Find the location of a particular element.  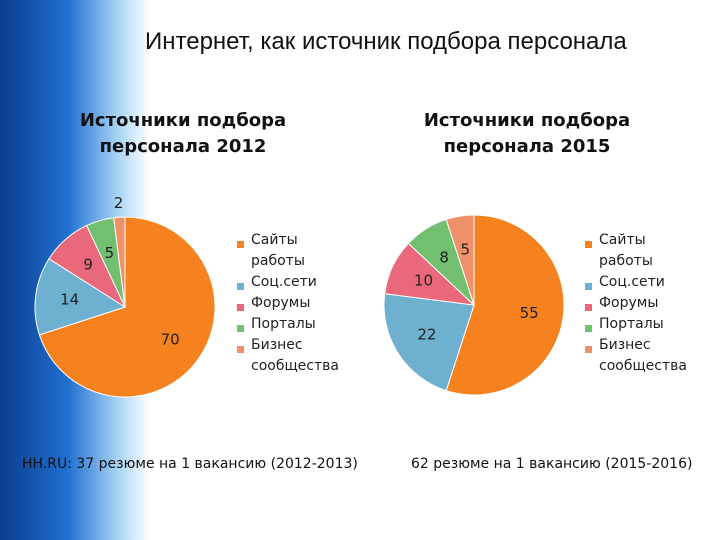

data-label: 14 is located at coordinates (69, 300).